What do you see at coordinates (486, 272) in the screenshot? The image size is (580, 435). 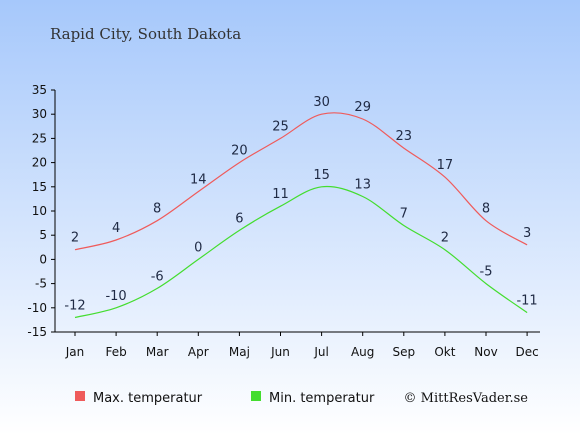 I see `data-label-min: -5` at bounding box center [486, 272].